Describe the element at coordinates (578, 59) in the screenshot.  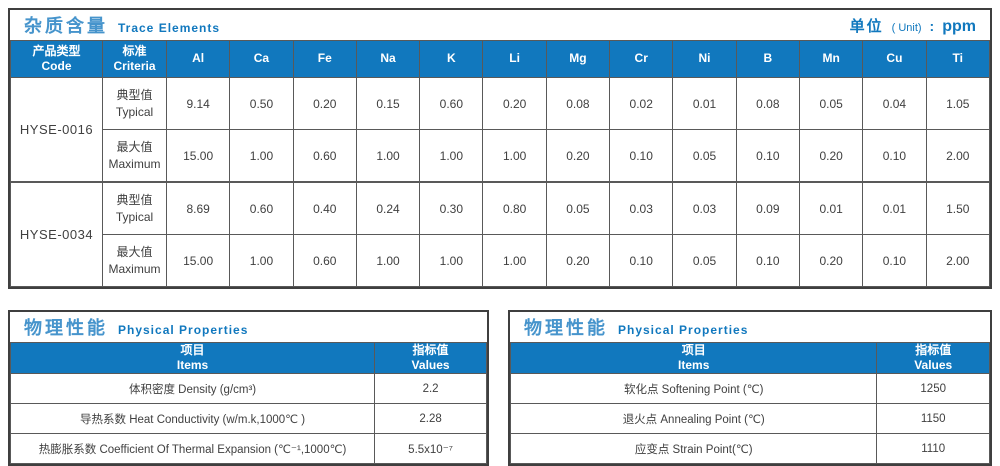
I see `col-header-element-mg: Mg` at that location.